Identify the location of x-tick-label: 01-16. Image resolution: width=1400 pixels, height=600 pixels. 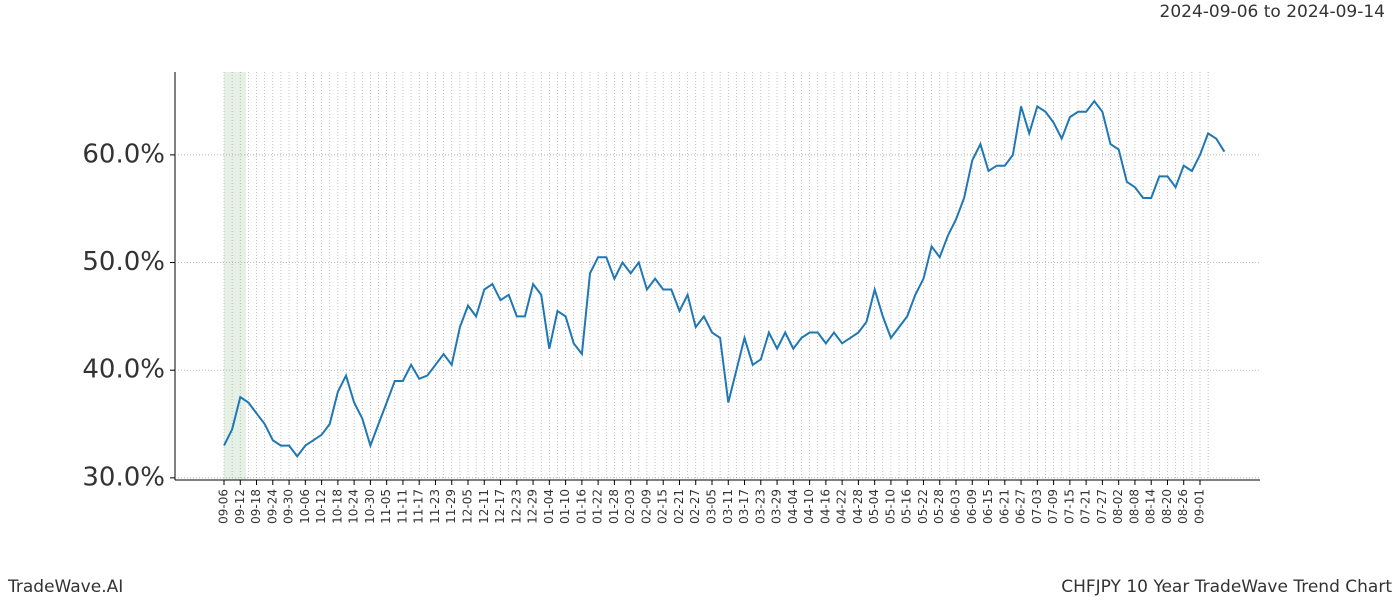
(581, 506).